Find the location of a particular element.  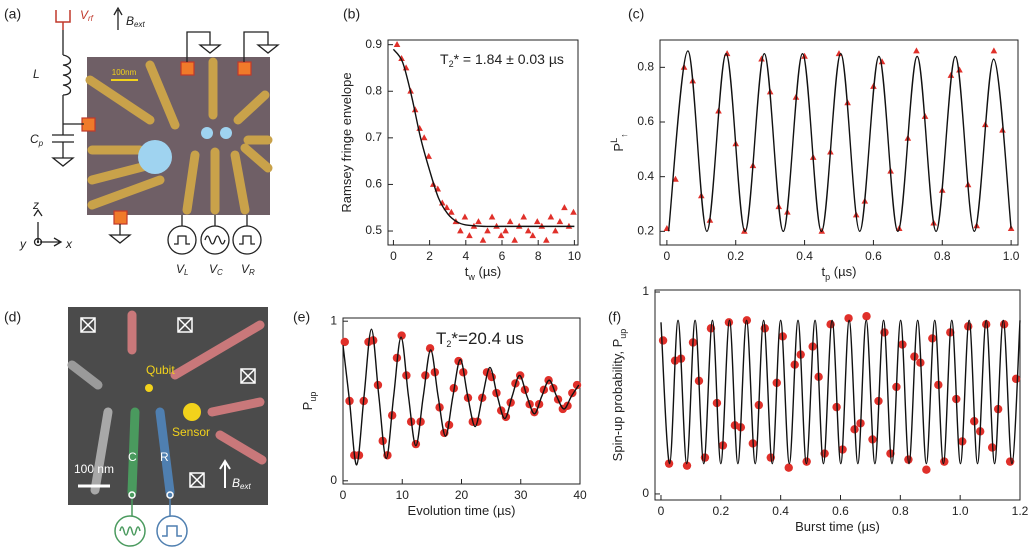

y-axis-label: PL↑ is located at coordinates (619, 142).